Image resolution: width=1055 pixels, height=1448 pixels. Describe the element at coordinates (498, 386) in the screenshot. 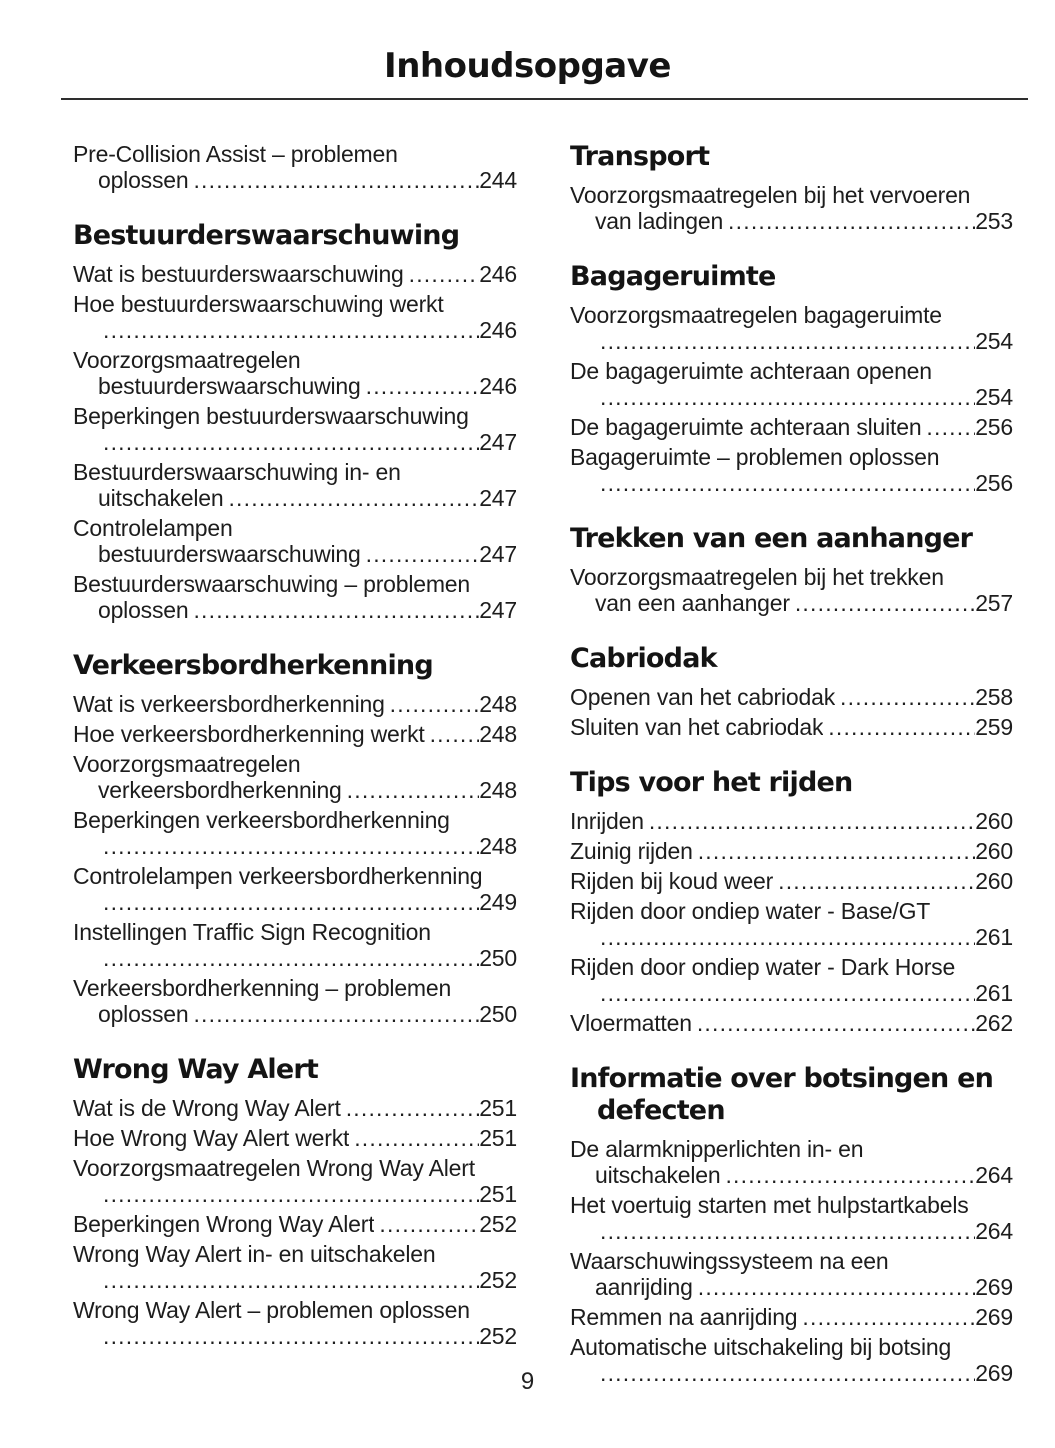

I see `toc-page-number: 246` at that location.